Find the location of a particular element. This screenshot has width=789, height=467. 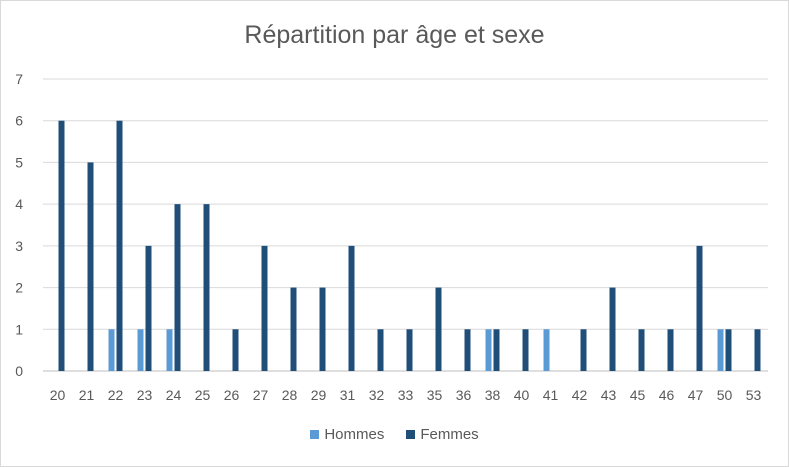

x-tick-label: 22 is located at coordinates (116, 395).